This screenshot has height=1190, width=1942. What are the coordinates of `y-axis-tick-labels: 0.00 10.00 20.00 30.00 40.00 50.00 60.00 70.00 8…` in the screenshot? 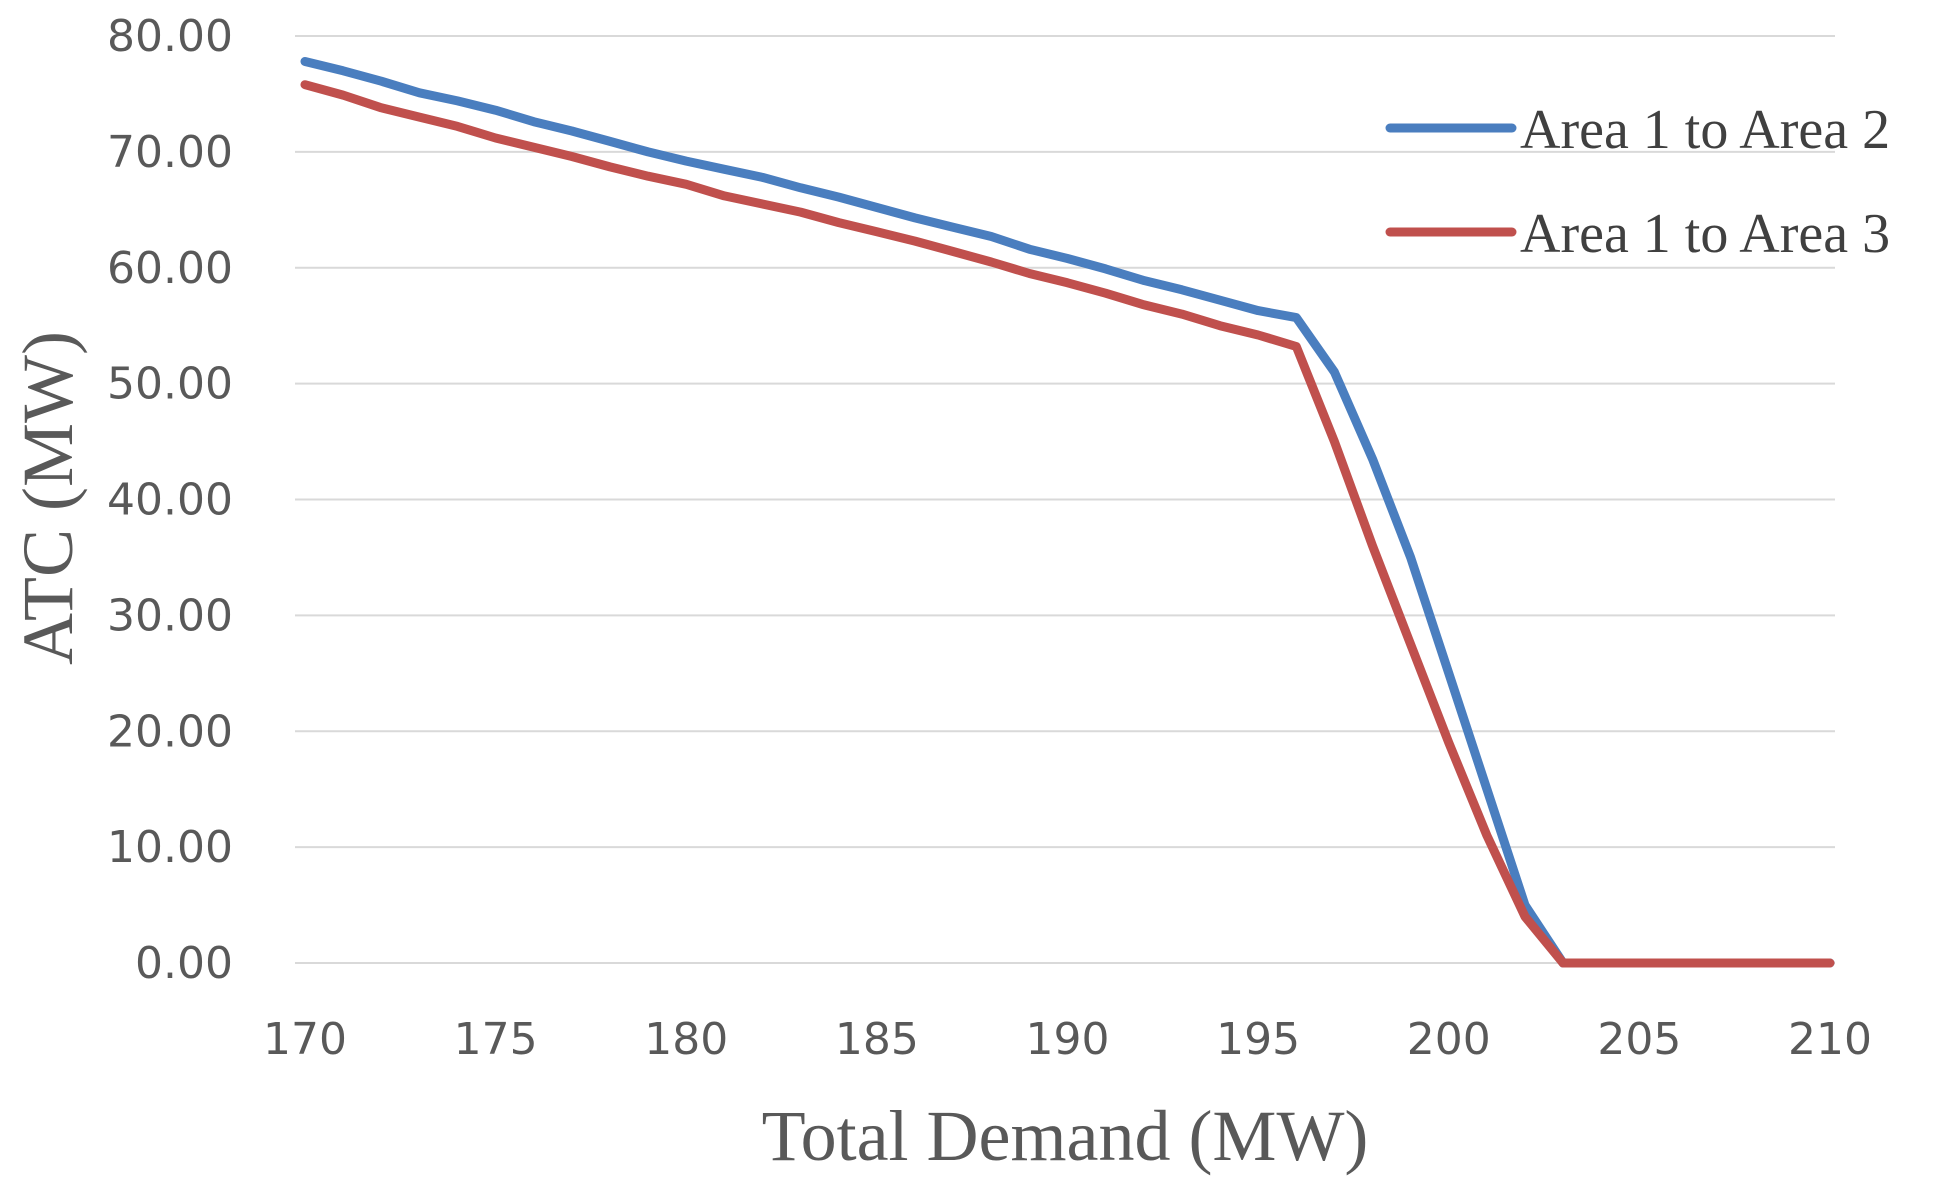 It's located at (170, 500).